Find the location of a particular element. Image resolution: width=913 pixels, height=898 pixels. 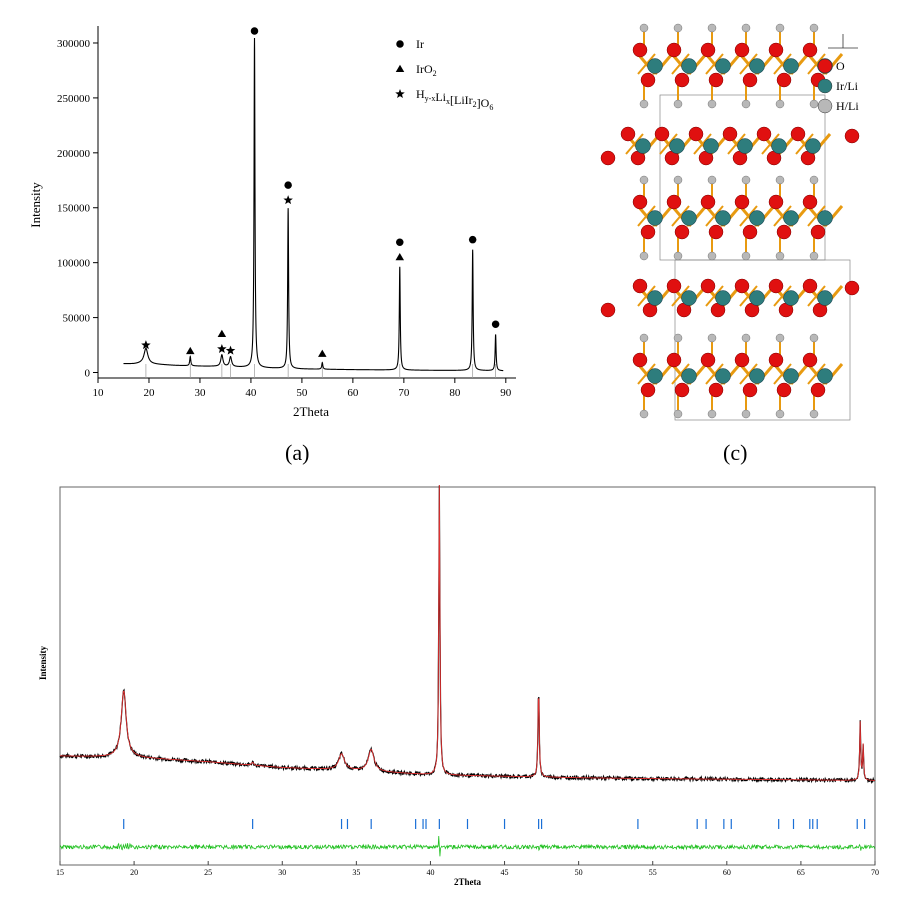

x-tick-label: 20 is located at coordinates (134, 872).